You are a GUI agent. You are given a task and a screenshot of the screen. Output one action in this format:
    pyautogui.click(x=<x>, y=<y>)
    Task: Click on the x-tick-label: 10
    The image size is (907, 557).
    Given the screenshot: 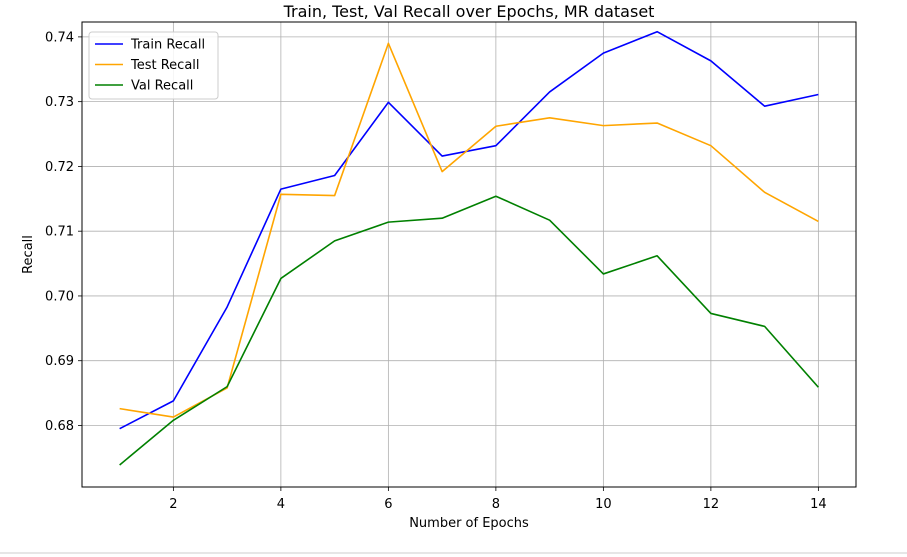 What is the action you would take?
    pyautogui.click(x=603, y=504)
    